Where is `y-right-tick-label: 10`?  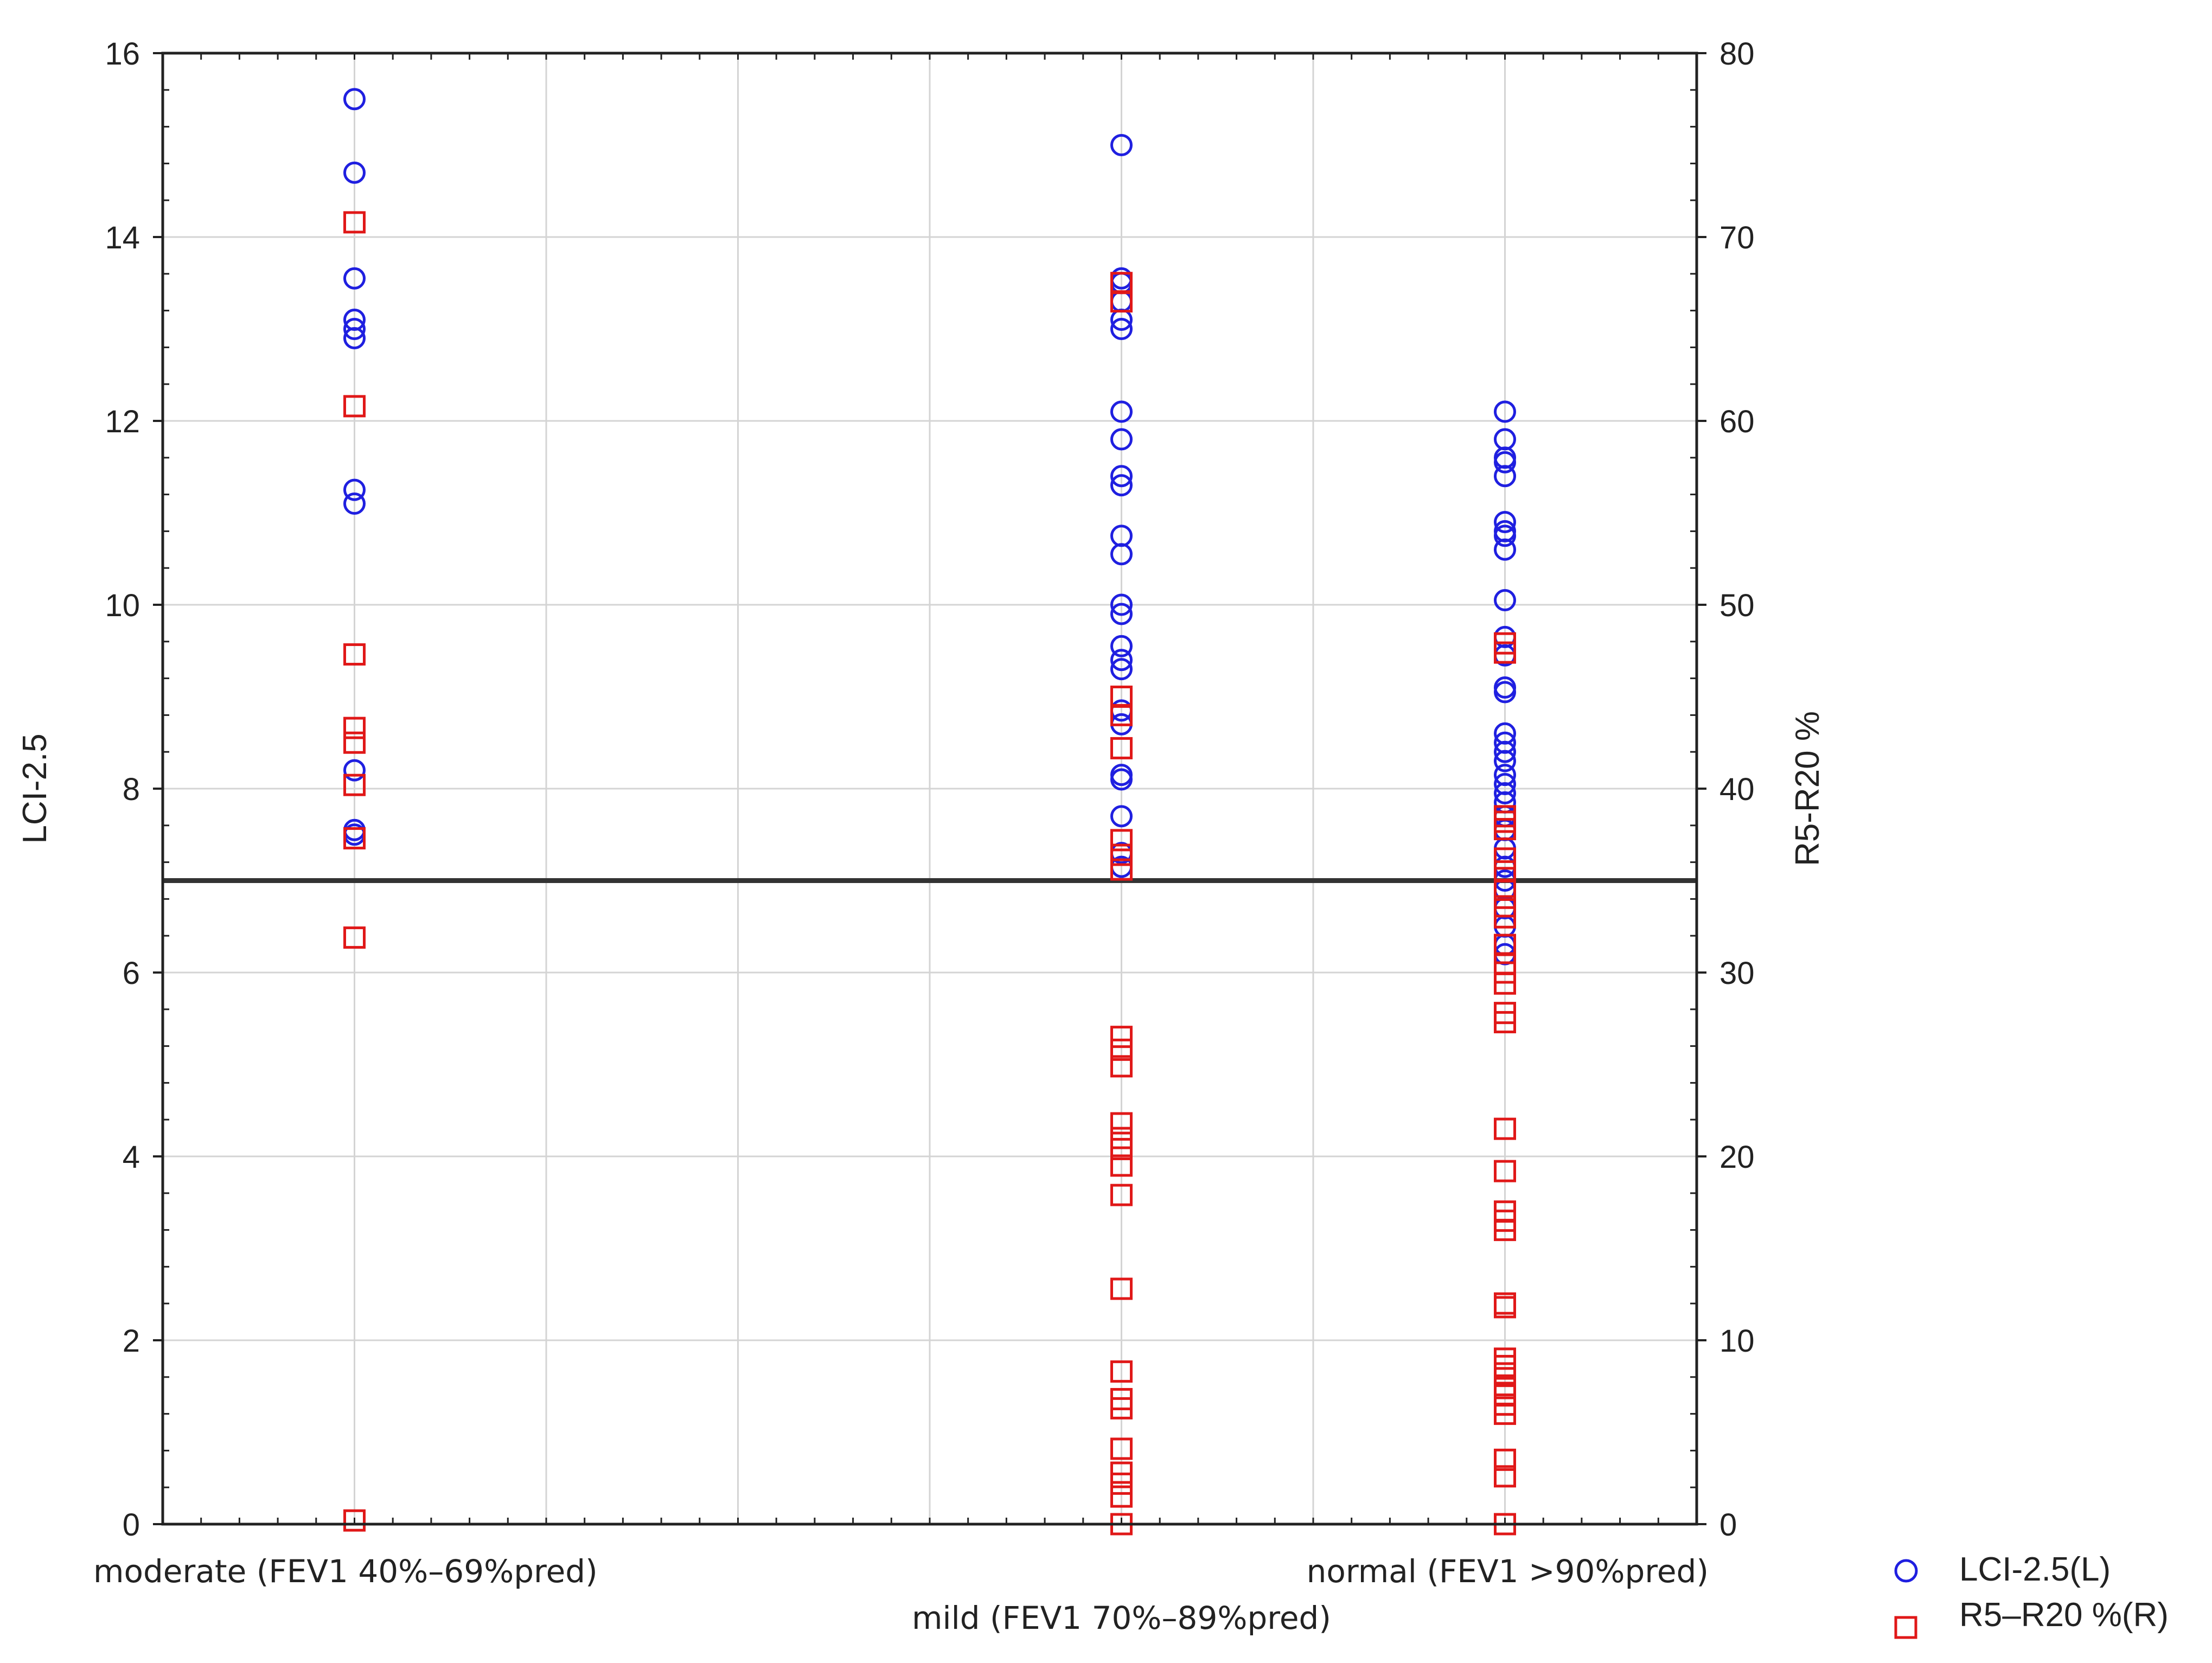
y-right-tick-label: 10 is located at coordinates (1737, 1341).